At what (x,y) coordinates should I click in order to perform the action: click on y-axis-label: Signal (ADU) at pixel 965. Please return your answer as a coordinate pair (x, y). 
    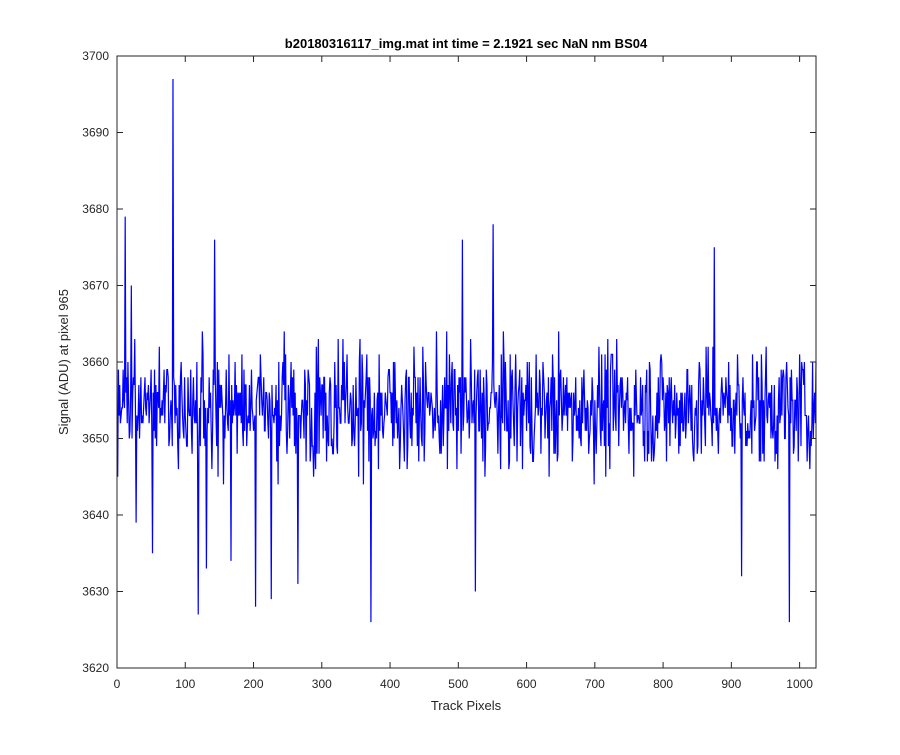
    Looking at the image, I should click on (63, 362).